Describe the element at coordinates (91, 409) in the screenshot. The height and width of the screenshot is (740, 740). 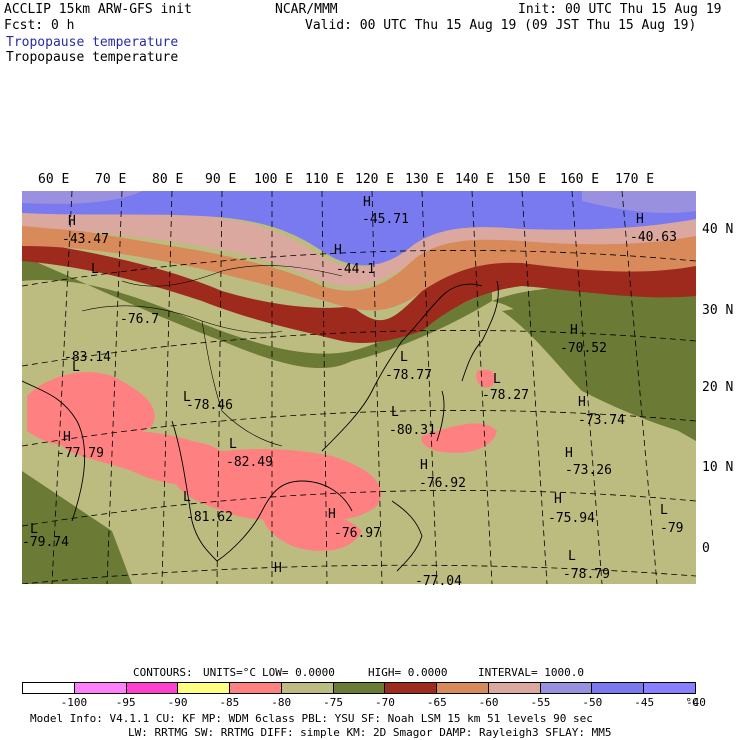
I see `salmon-patch-west` at that location.